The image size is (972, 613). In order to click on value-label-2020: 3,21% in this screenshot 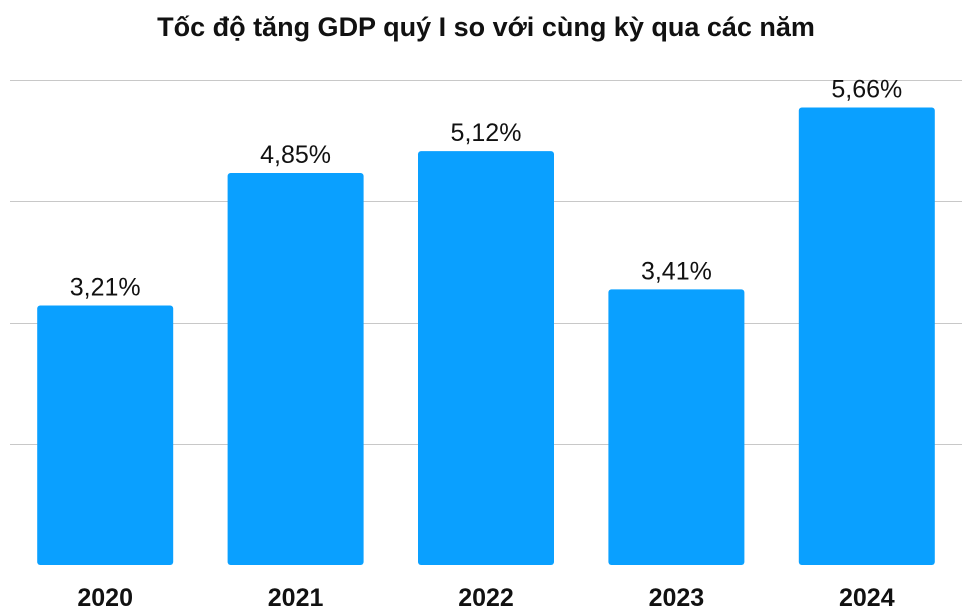, I will do `click(105, 288)`.